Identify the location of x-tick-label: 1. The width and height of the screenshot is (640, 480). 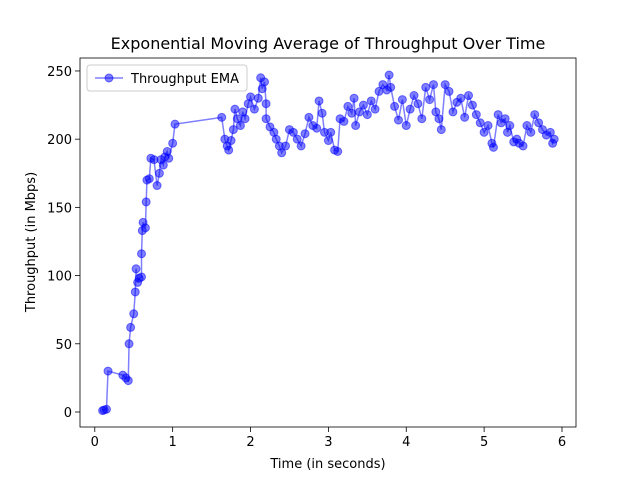
(173, 442).